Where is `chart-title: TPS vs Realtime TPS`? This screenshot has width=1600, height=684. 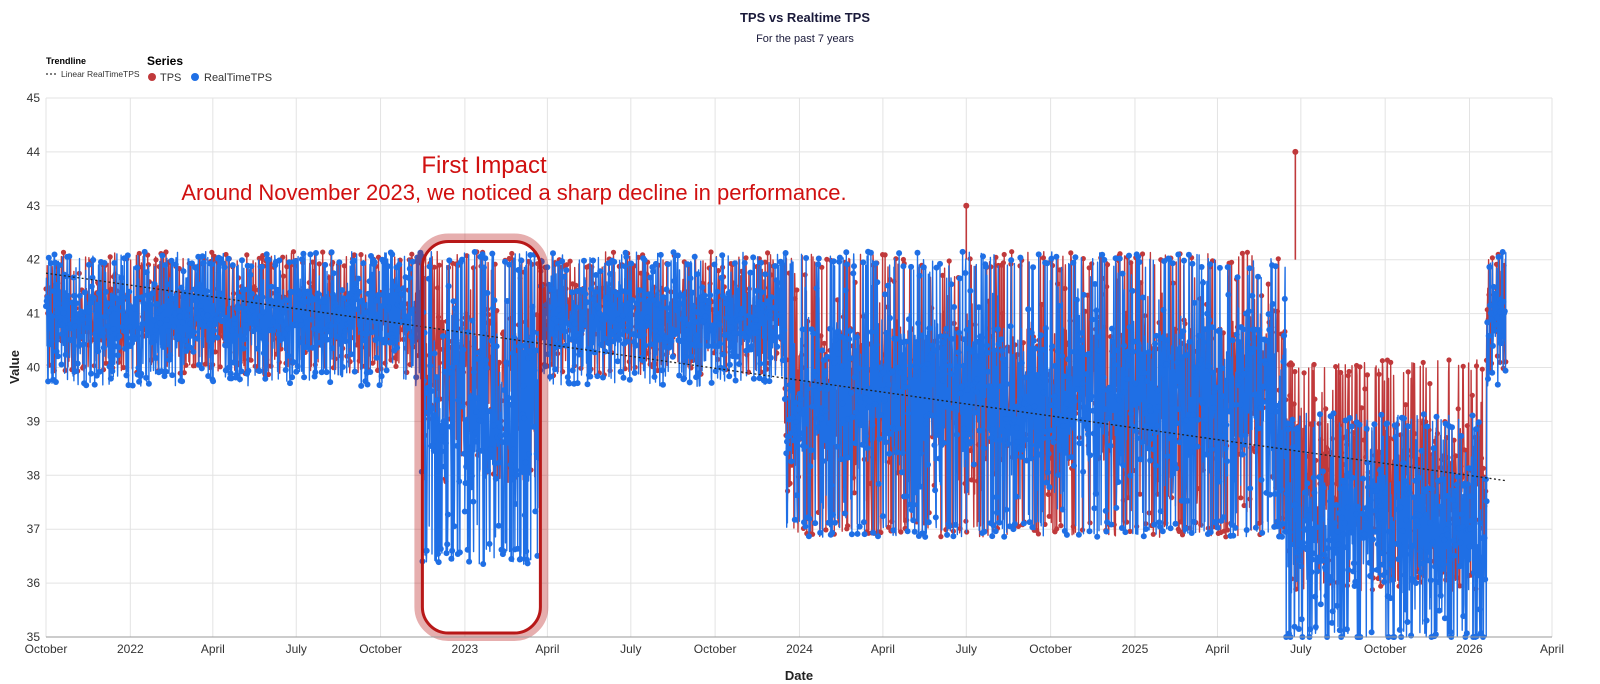
chart-title: TPS vs Realtime TPS is located at coordinates (805, 17).